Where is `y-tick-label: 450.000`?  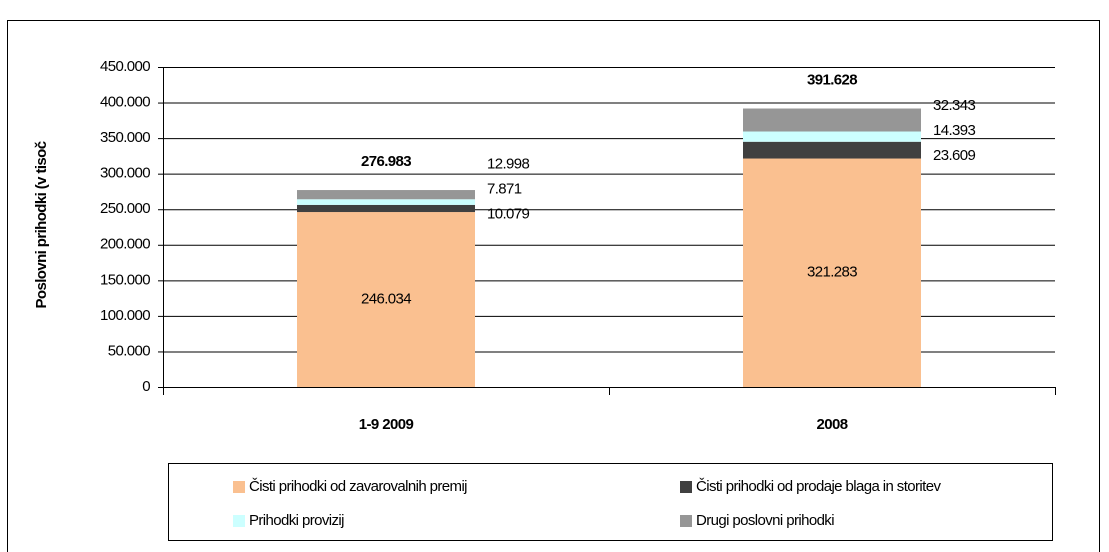 y-tick-label: 450.000 is located at coordinates (125, 66).